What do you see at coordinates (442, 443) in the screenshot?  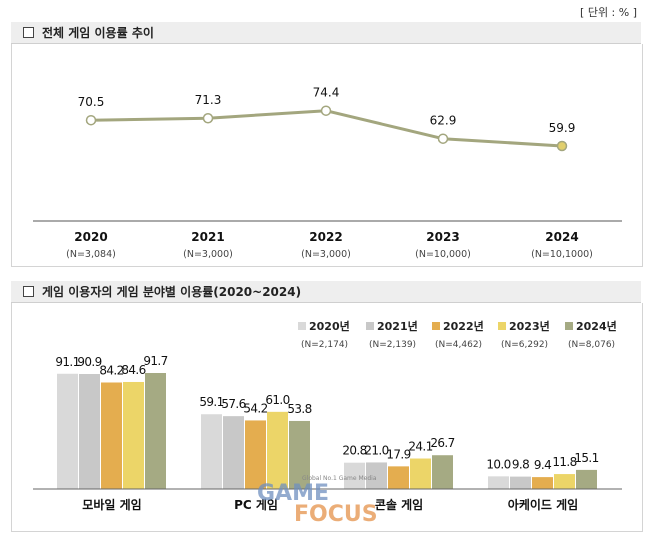 I see `bar-value-label: 26.7` at bounding box center [442, 443].